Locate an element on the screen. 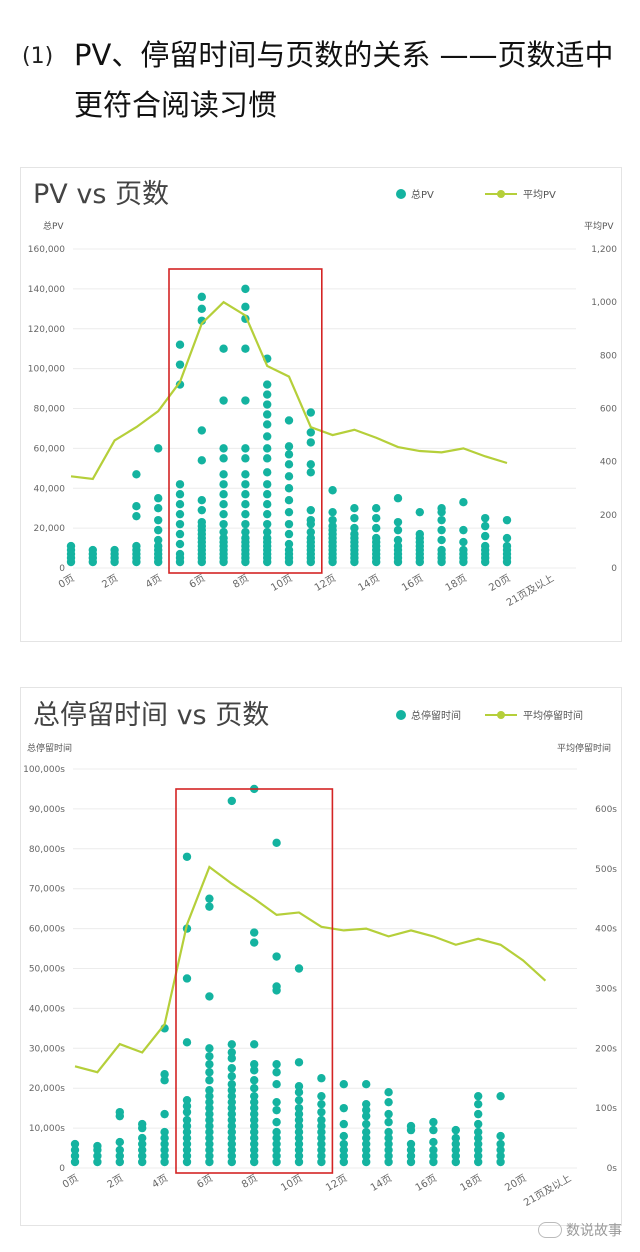 The width and height of the screenshot is (640, 1252). watermark-text: 数说故事 is located at coordinates (594, 1231).